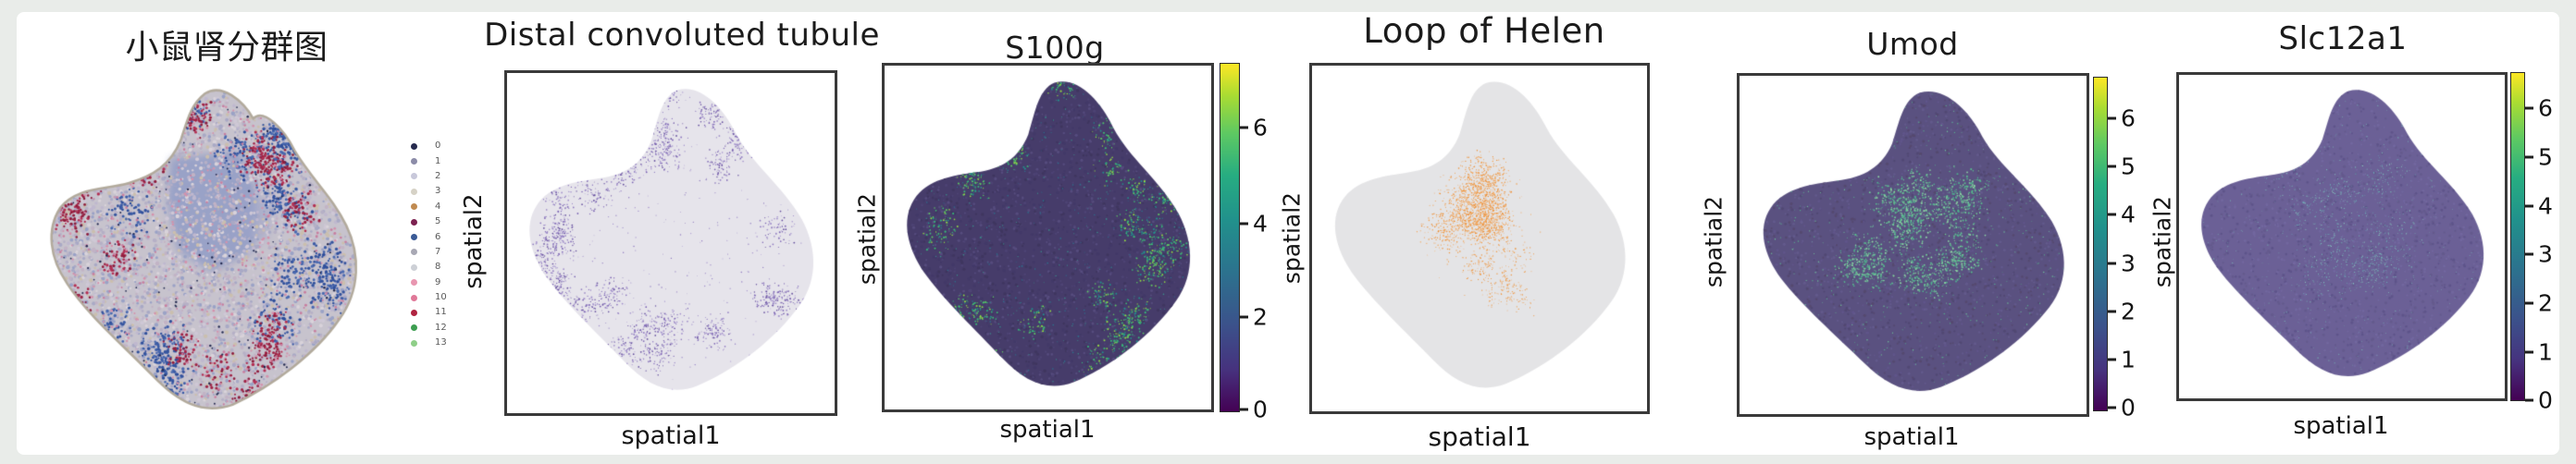 This screenshot has width=2576, height=464. What do you see at coordinates (2128, 263) in the screenshot?
I see `colorbar-tick-label: 3` at bounding box center [2128, 263].